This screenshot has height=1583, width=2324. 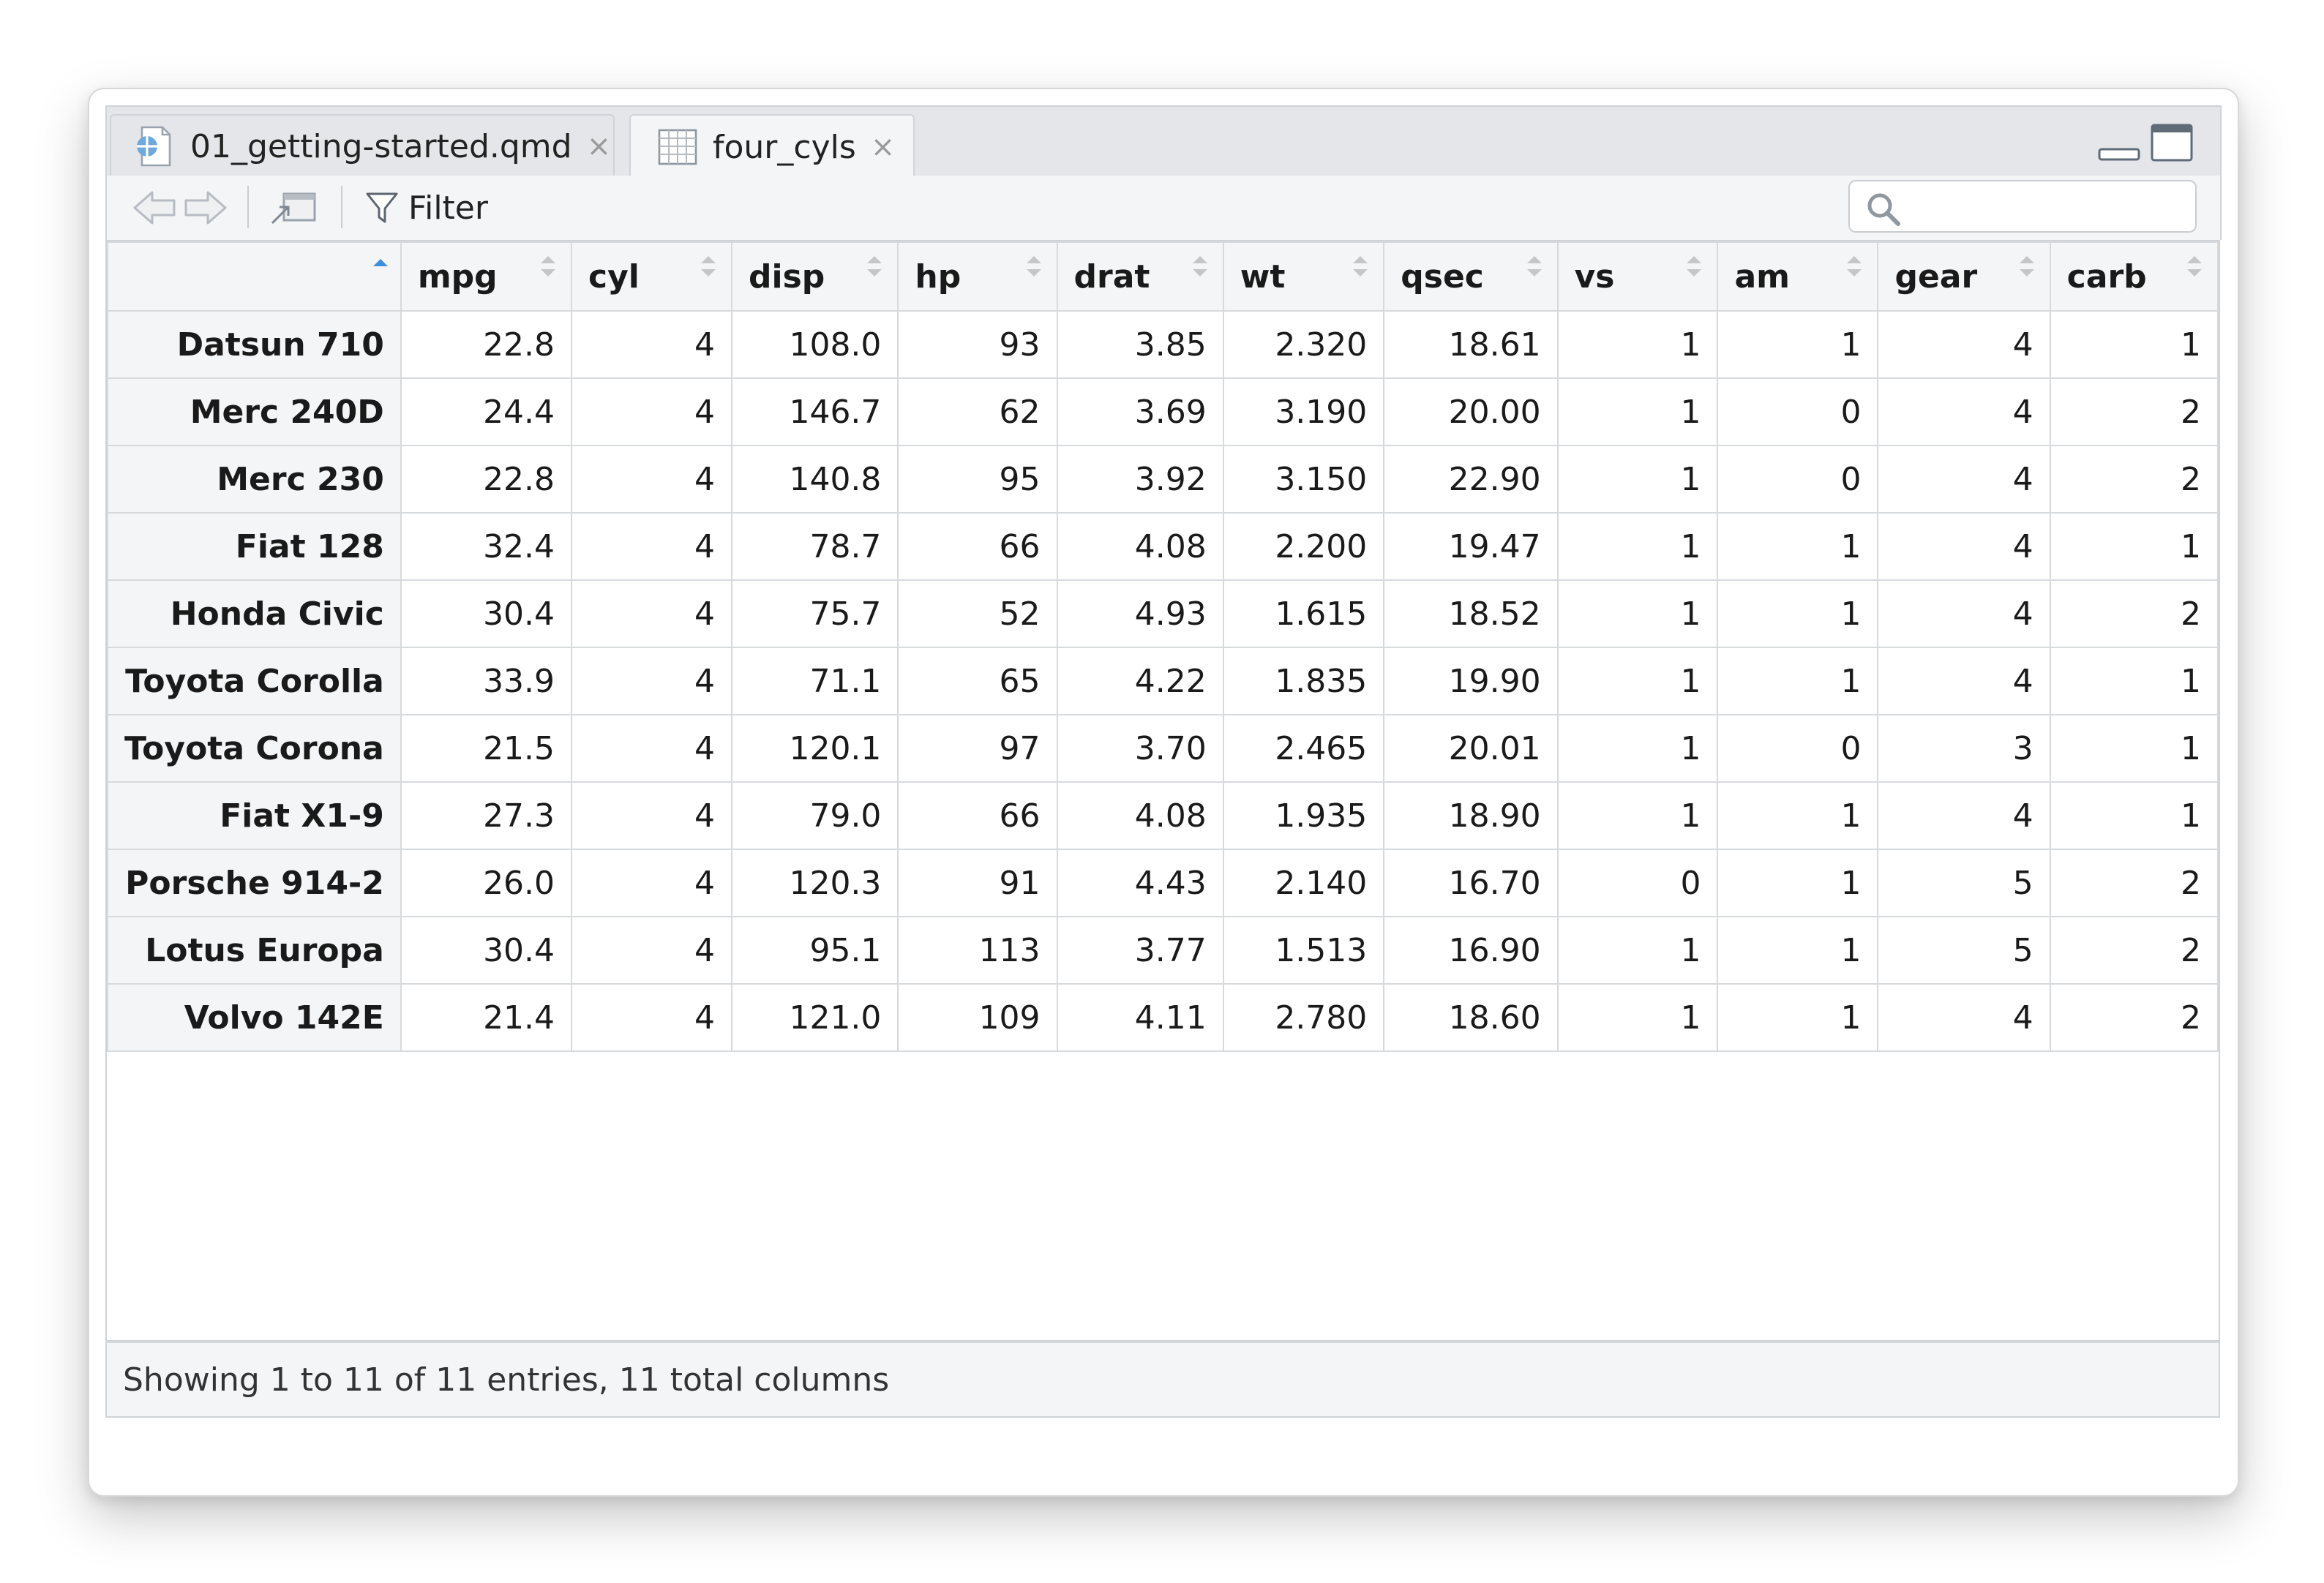 What do you see at coordinates (1471, 546) in the screenshot?
I see `table-cell: 19.47` at bounding box center [1471, 546].